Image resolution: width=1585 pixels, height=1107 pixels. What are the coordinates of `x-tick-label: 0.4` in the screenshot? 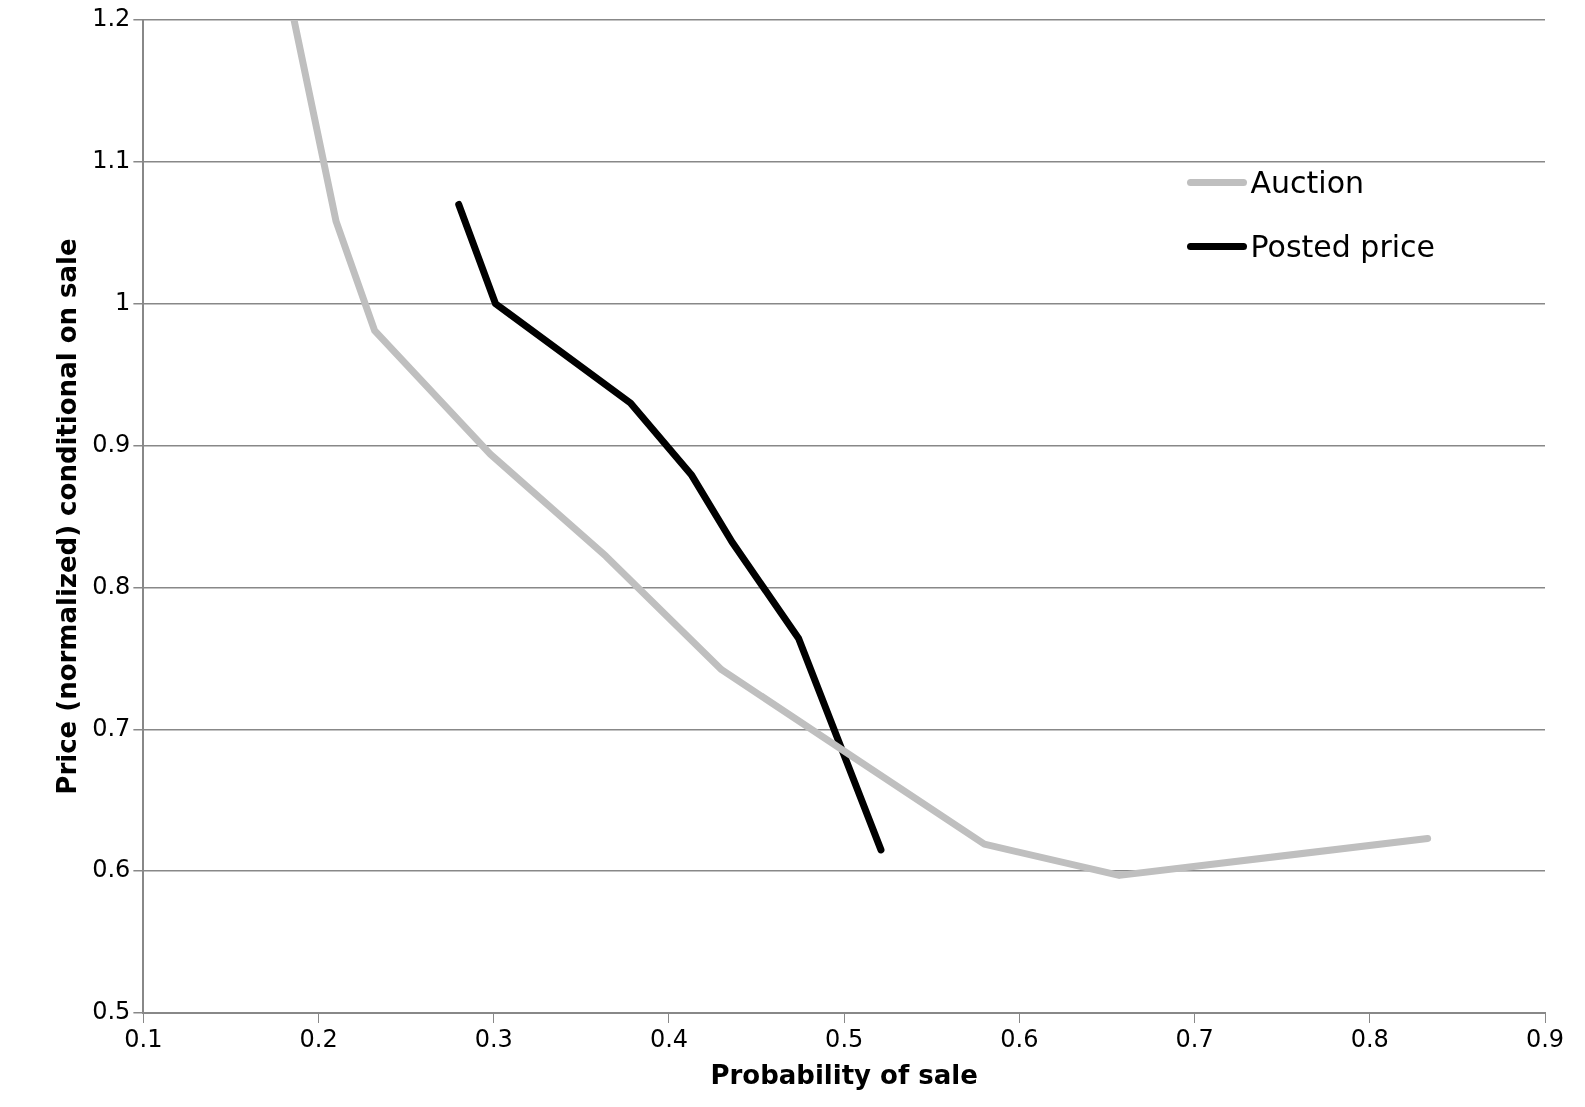 It's located at (669, 1038).